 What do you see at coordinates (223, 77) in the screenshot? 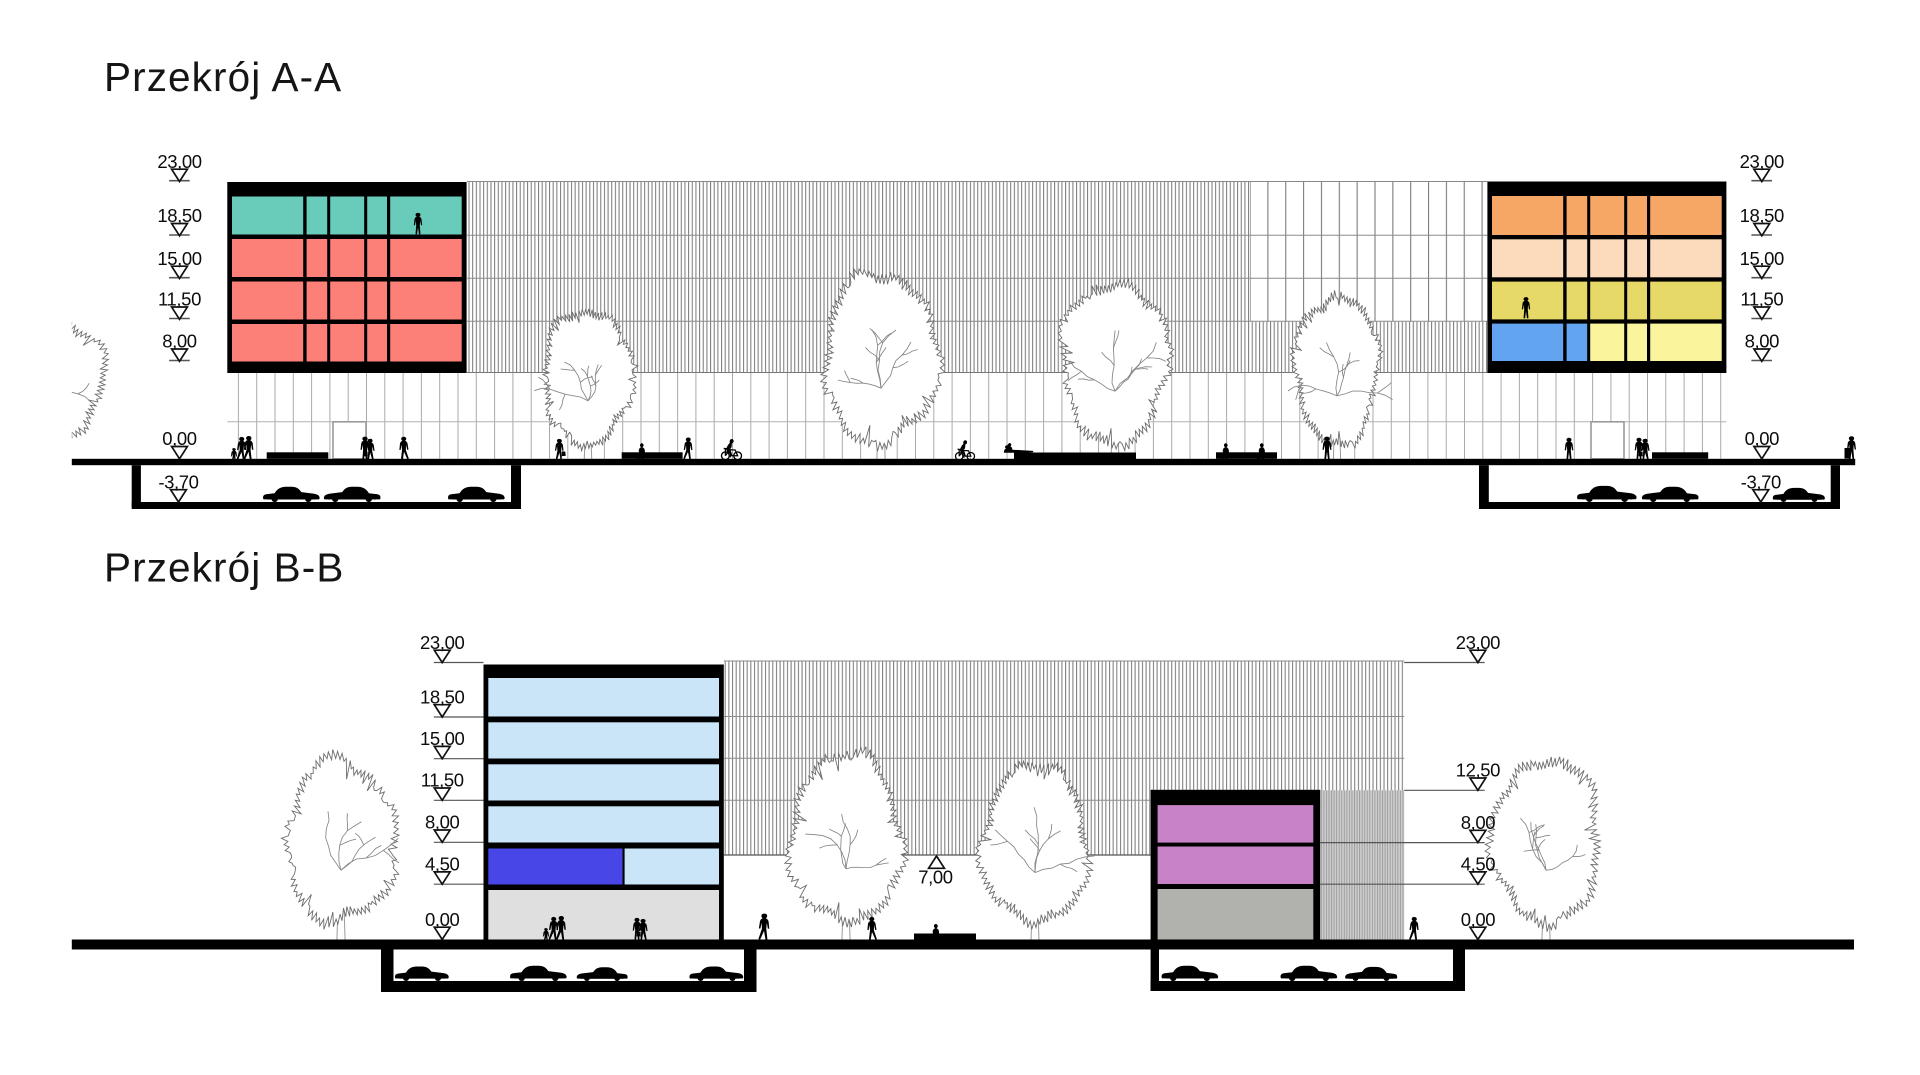
I see `svg-text: Przekrój A-A` at bounding box center [223, 77].